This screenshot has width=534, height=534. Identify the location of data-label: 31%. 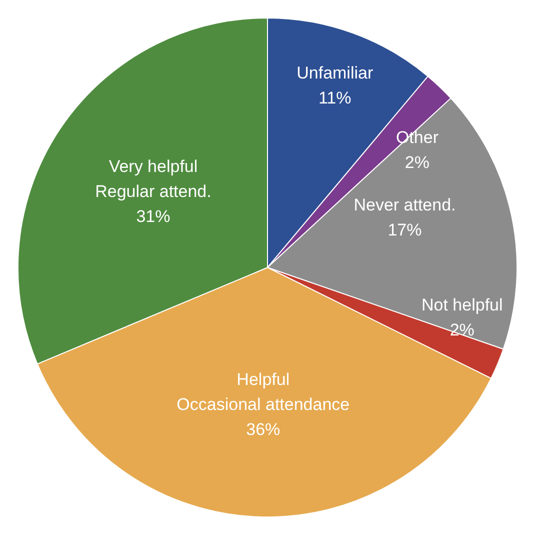
(153, 216).